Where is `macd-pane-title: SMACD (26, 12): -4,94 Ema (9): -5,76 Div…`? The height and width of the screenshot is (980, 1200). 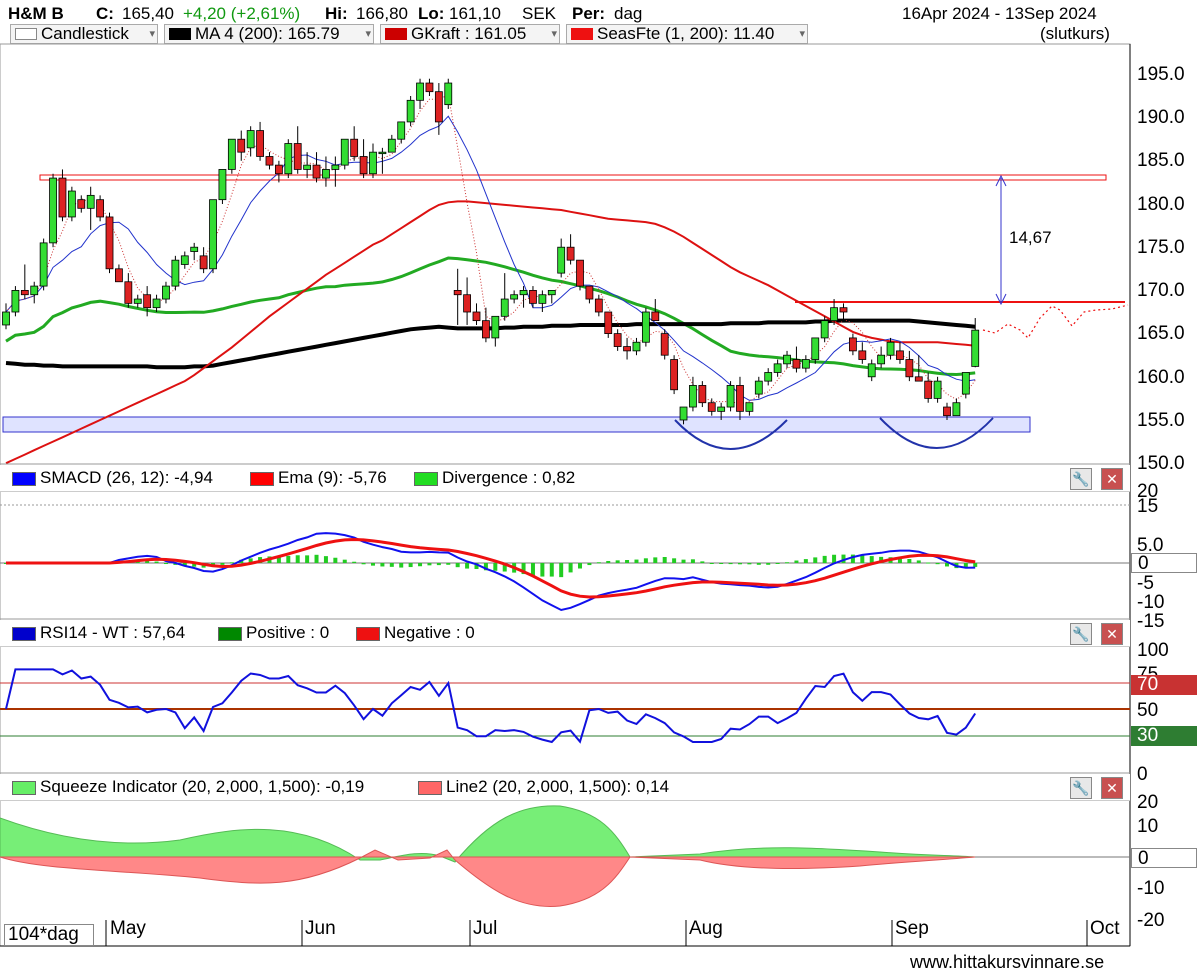 macd-pane-title: SMACD (26, 12): -4,94 Ema (9): -5,76 Div… is located at coordinates (565, 478).